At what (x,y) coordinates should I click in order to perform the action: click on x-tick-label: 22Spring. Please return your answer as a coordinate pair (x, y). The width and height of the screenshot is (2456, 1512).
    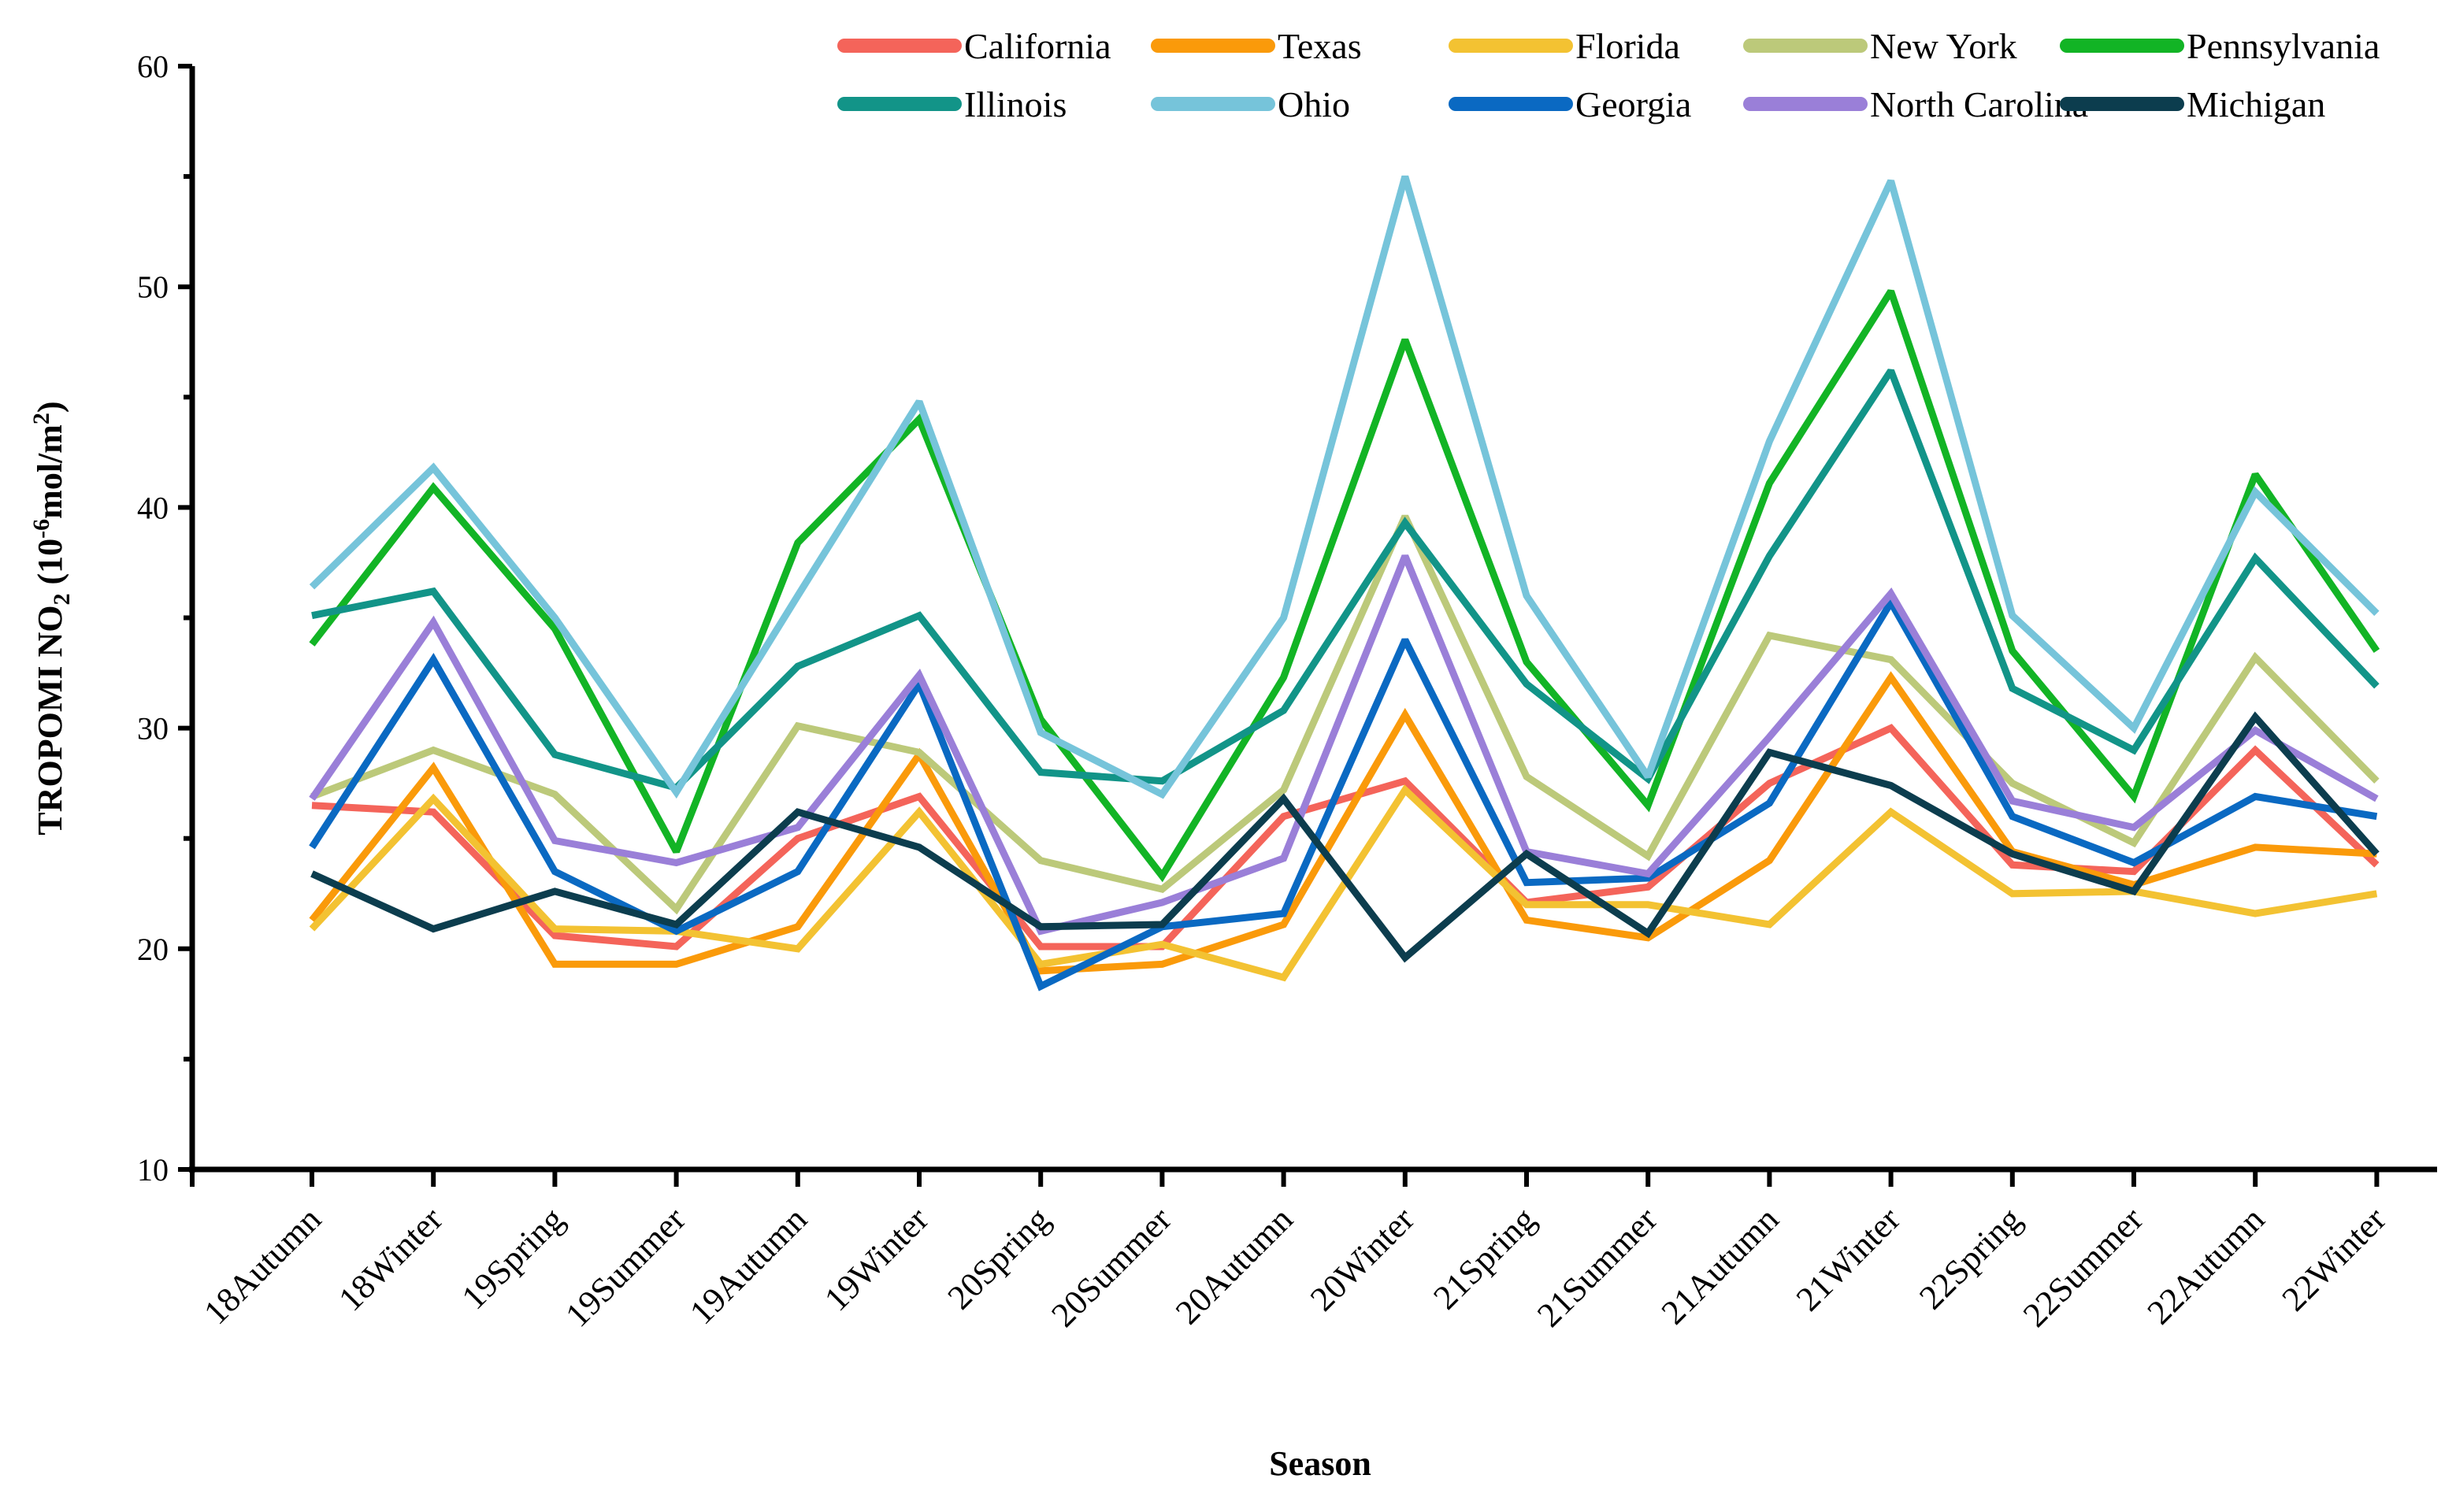
    Looking at the image, I should click on (1971, 1258).